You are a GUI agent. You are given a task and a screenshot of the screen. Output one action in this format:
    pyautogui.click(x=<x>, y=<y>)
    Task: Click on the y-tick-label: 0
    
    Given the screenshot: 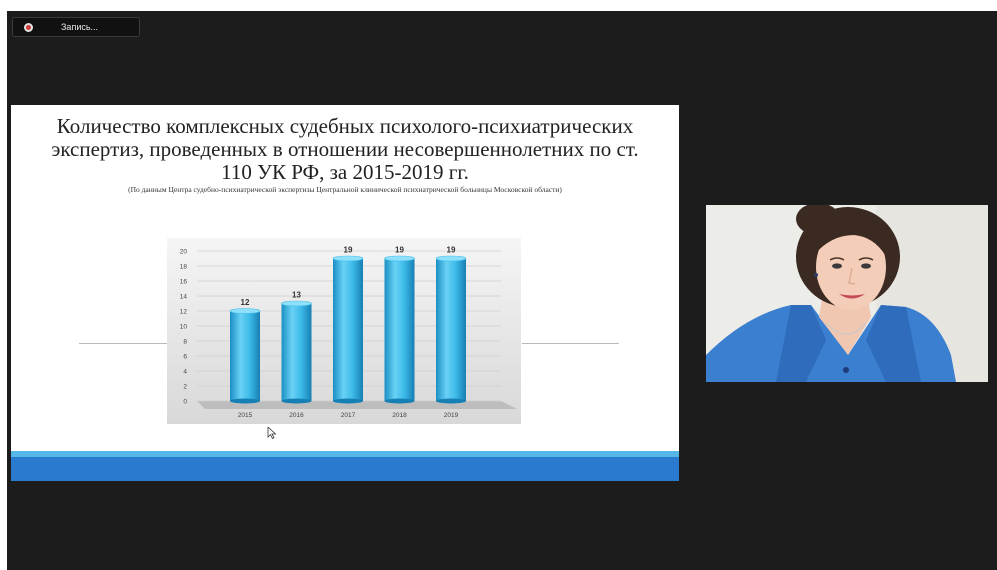 What is the action you would take?
    pyautogui.click(x=185, y=402)
    